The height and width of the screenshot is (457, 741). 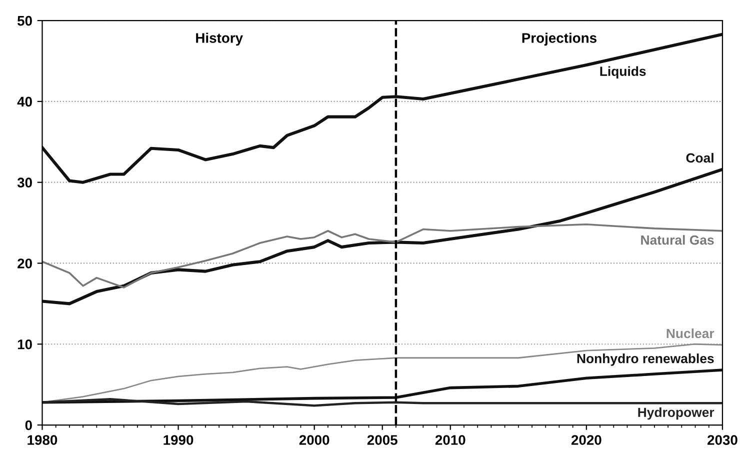 I want to click on y-tick-label: 20, so click(x=25, y=263).